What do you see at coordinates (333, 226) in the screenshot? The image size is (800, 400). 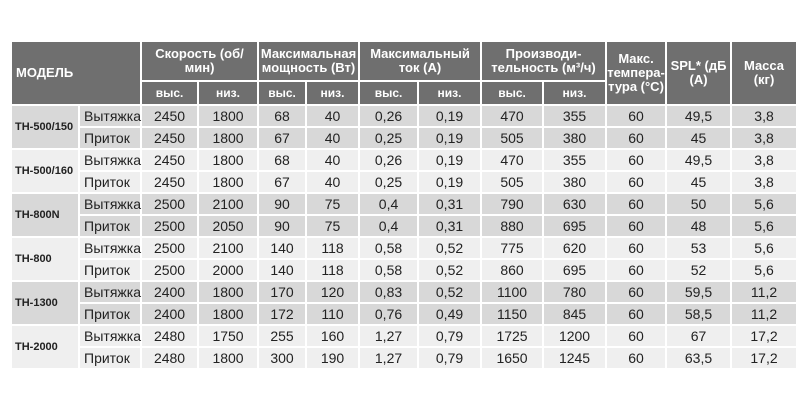 I see `value-cell: 75` at bounding box center [333, 226].